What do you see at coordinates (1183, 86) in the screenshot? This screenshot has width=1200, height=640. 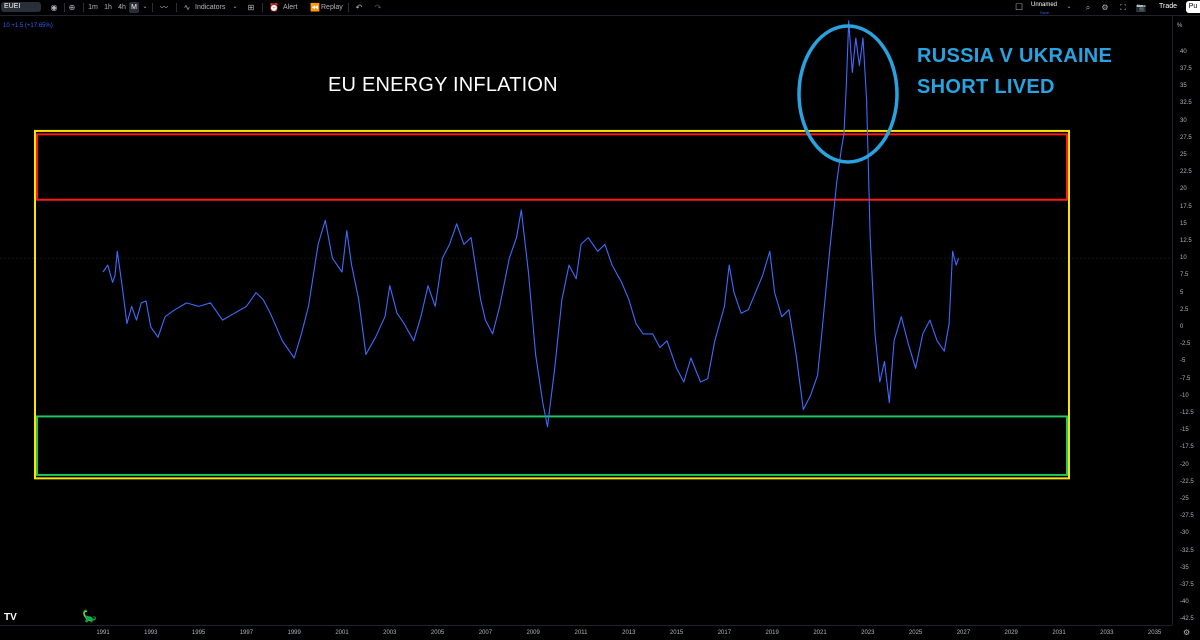 I see `y-tick-label: 35` at bounding box center [1183, 86].